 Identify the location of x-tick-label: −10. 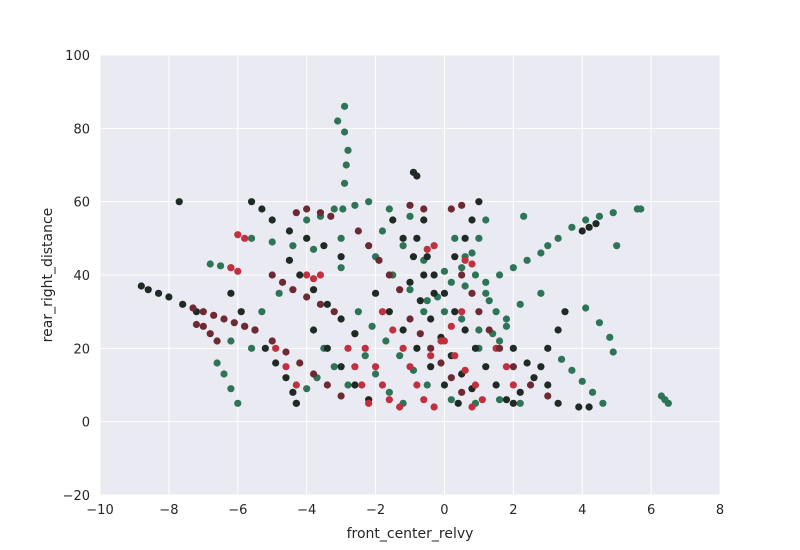
(99, 510).